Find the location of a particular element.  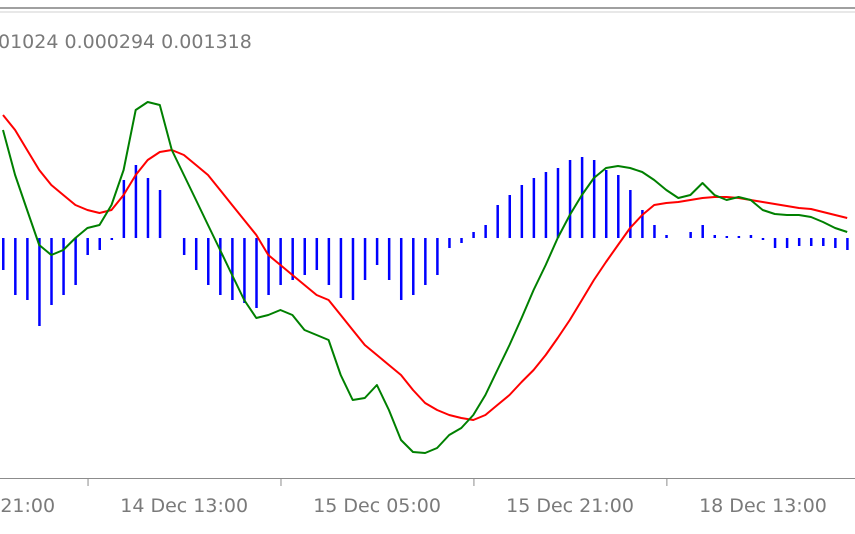

x-tick-label: 14 Dec 13:00 is located at coordinates (184, 506).